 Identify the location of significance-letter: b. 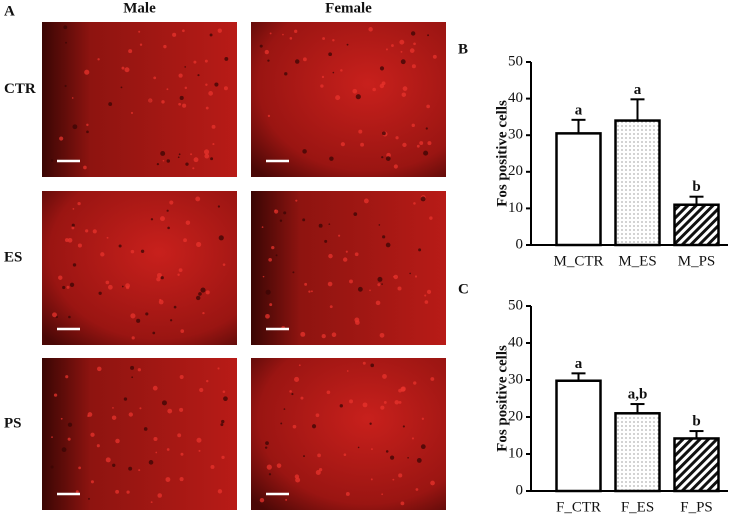
(696, 421).